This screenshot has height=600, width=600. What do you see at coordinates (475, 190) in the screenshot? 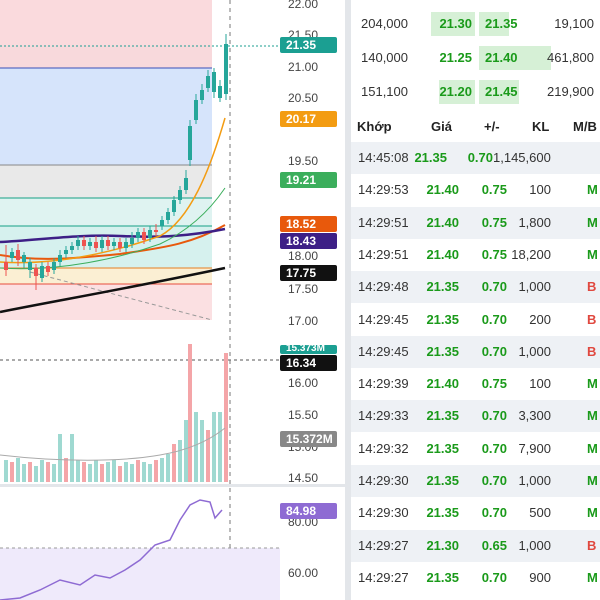
I see `trade-row: 14:29:53 21.40 0.75 100 M` at bounding box center [475, 190].